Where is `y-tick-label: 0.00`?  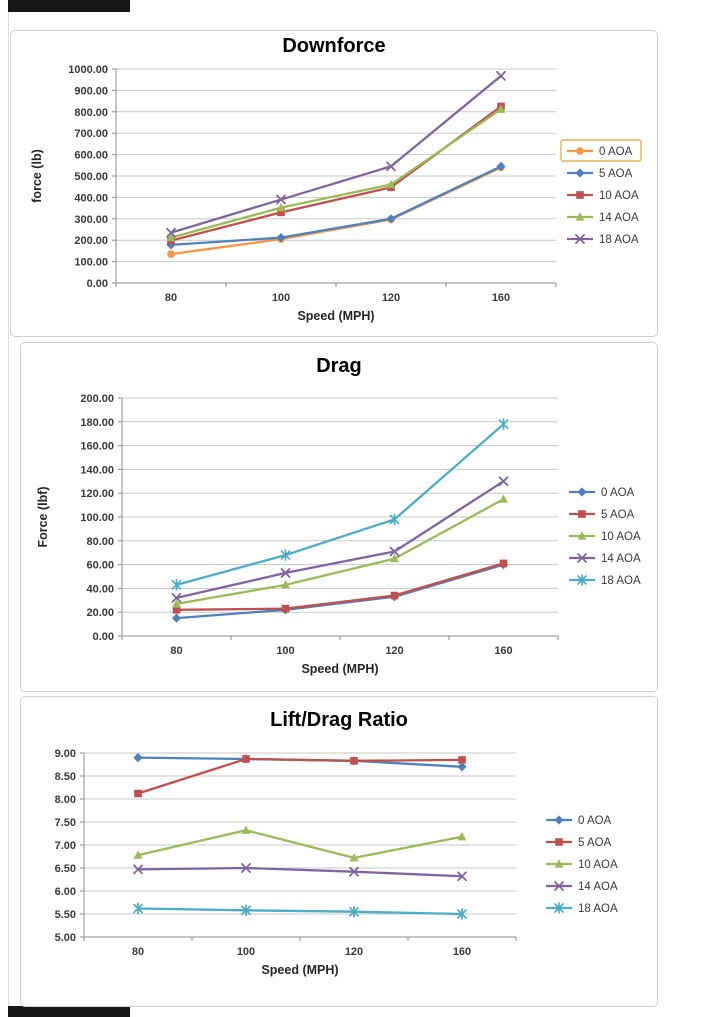
y-tick-label: 0.00 is located at coordinates (103, 637).